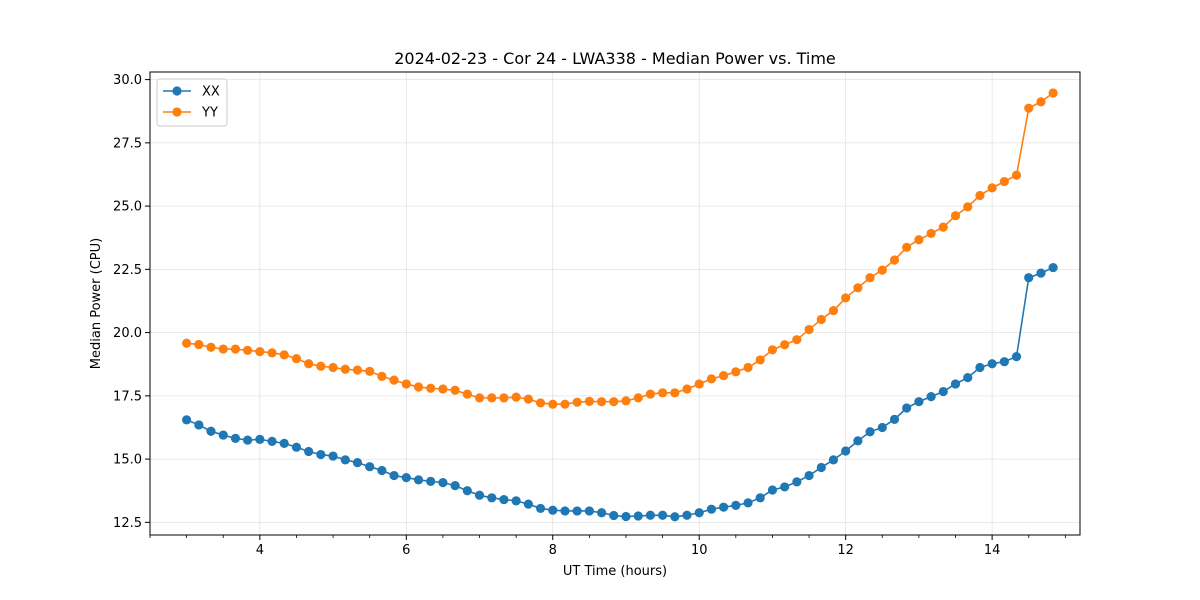  What do you see at coordinates (127, 207) in the screenshot?
I see `y-tick-label: 25.0` at bounding box center [127, 207].